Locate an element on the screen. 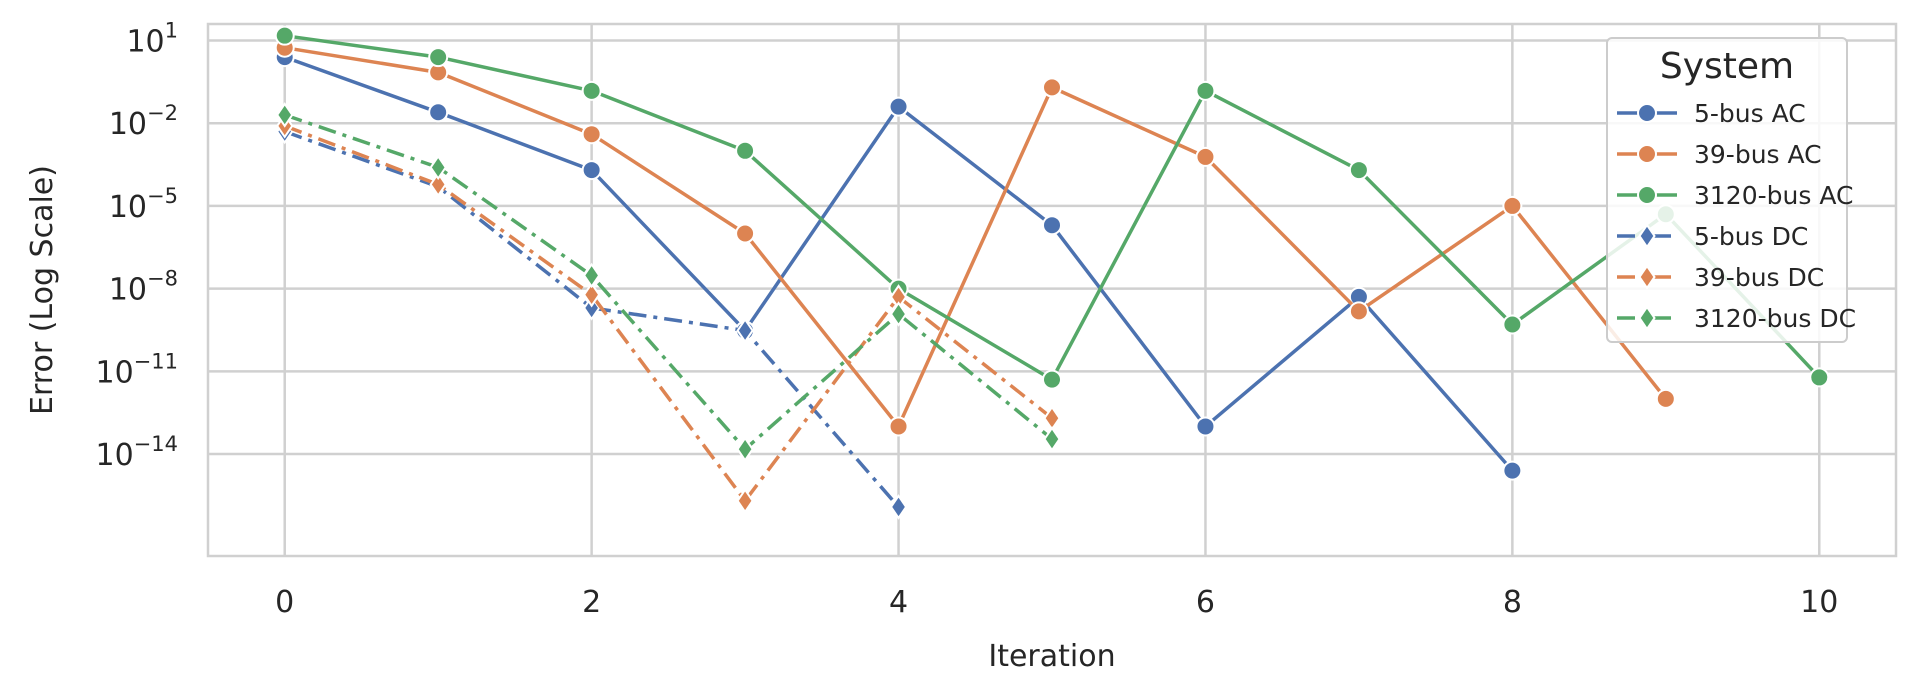 The image size is (1920, 697). y-tick-label: 10¹ is located at coordinates (152, 39).